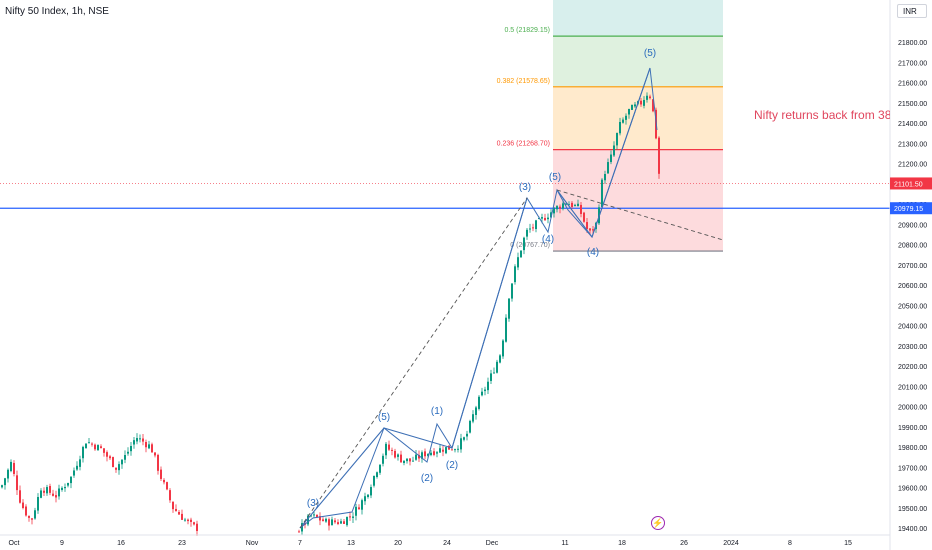 The image size is (932, 550). Describe the element at coordinates (912, 387) in the screenshot. I see `price-tick: 20100.00` at that location.